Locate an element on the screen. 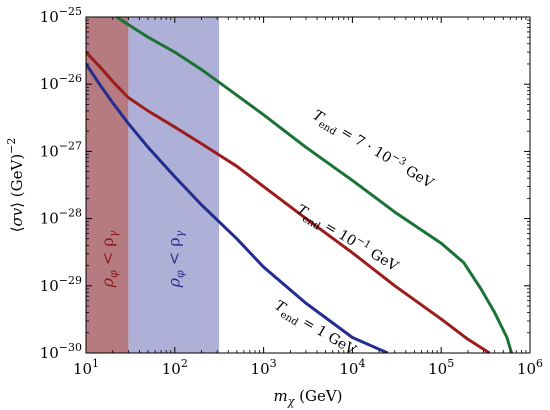 The image size is (550, 410). x-tick-label-4: 10⁴ is located at coordinates (352, 367).